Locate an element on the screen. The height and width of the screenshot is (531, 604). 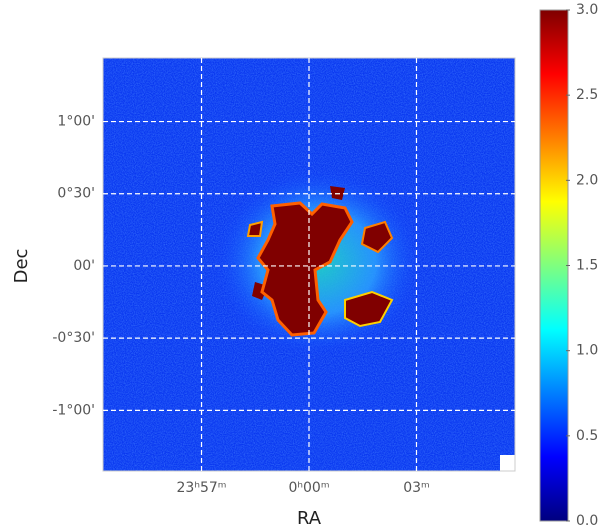
x-axis-label: RA is located at coordinates (309, 518).